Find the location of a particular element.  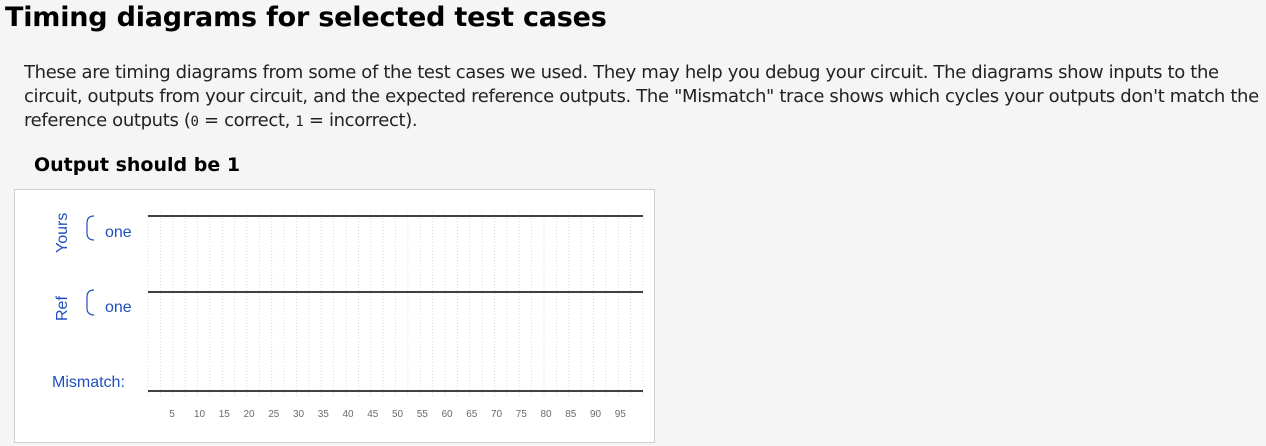

time-tick-label: 70 is located at coordinates (497, 414).